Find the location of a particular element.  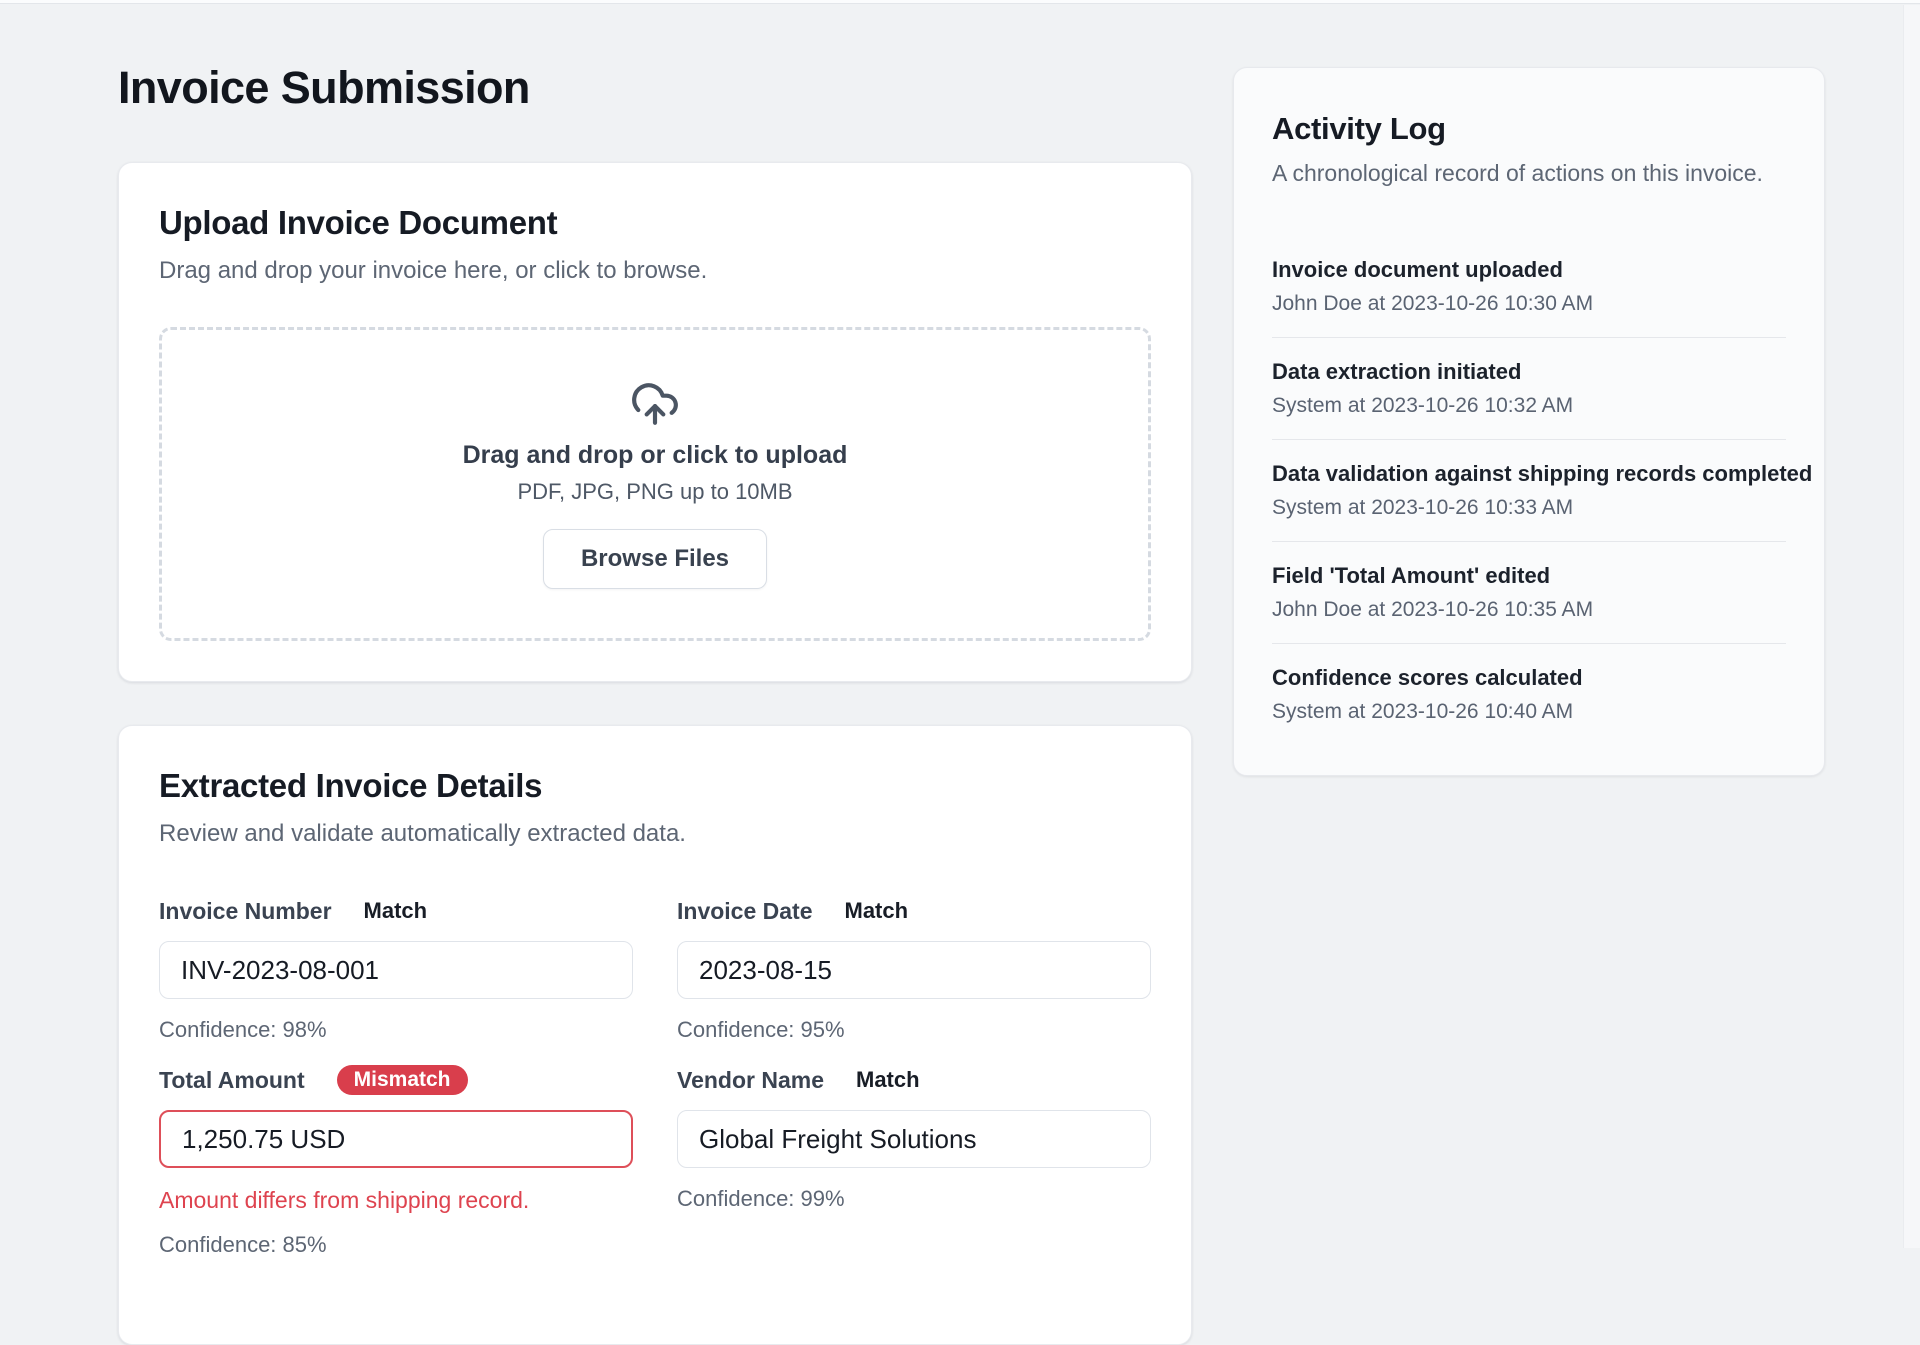

details-card-title: Extracted Invoice Details is located at coordinates (351, 785).